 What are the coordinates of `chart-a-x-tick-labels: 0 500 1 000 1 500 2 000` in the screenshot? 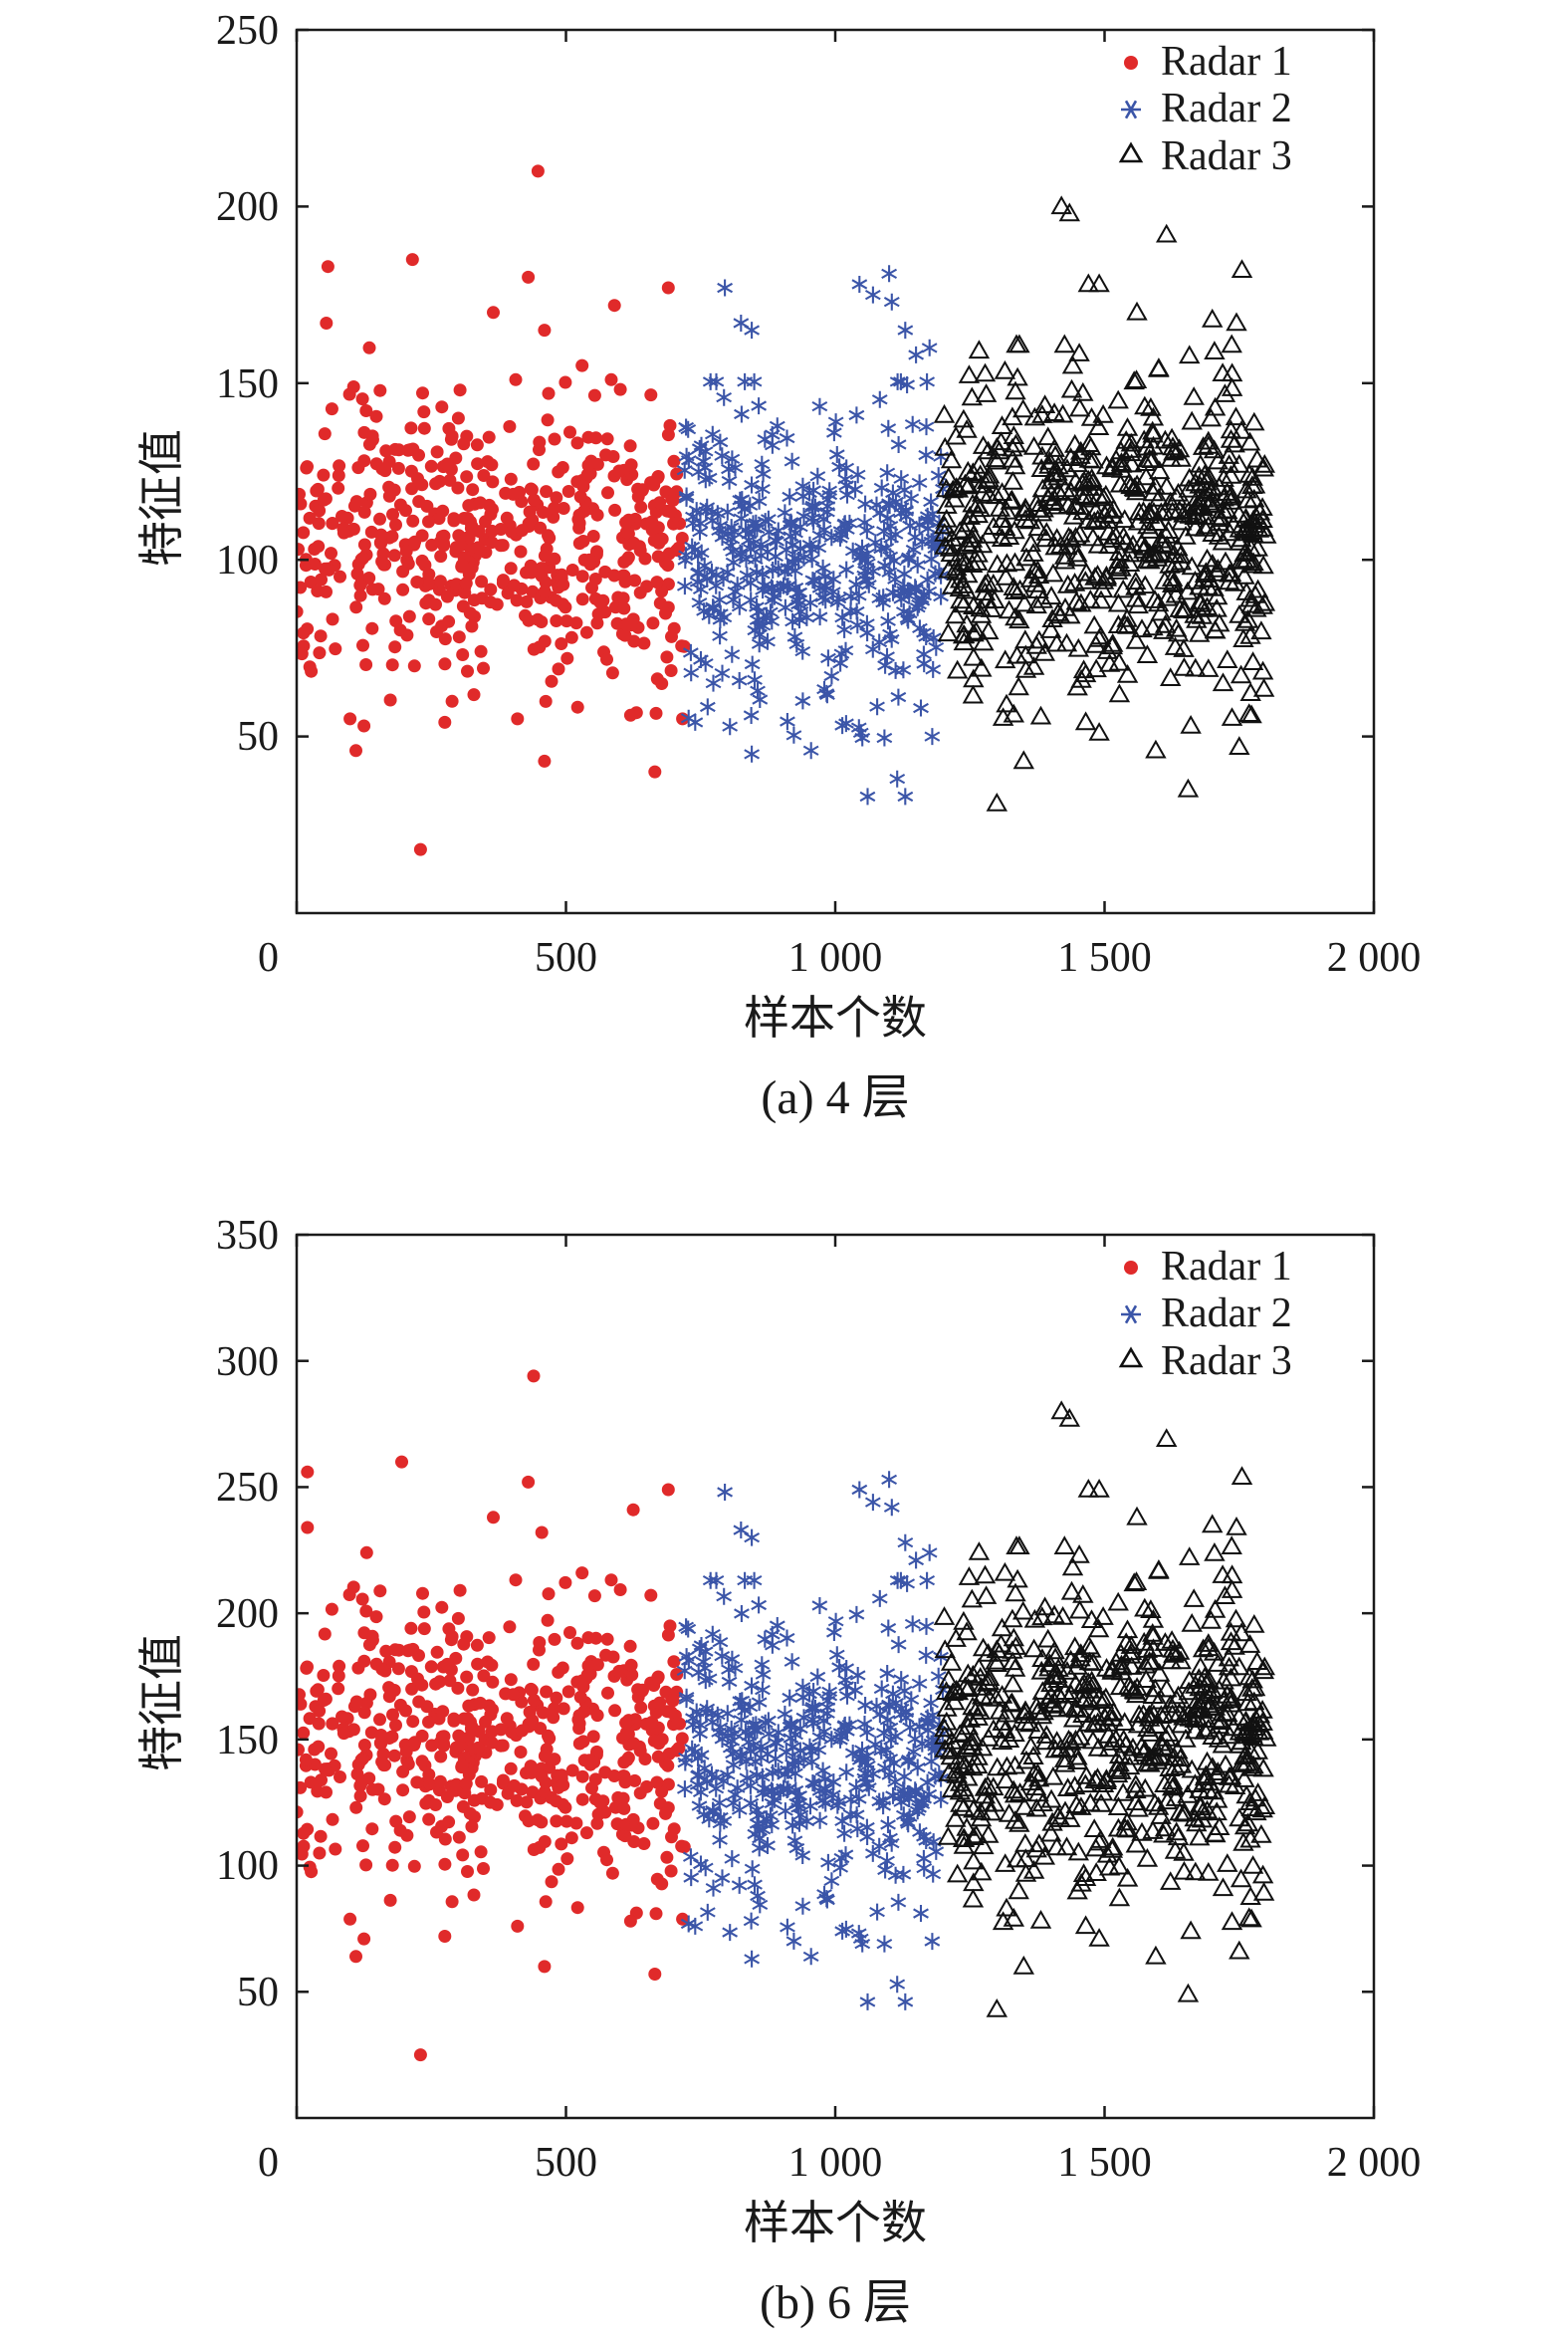 It's located at (839, 958).